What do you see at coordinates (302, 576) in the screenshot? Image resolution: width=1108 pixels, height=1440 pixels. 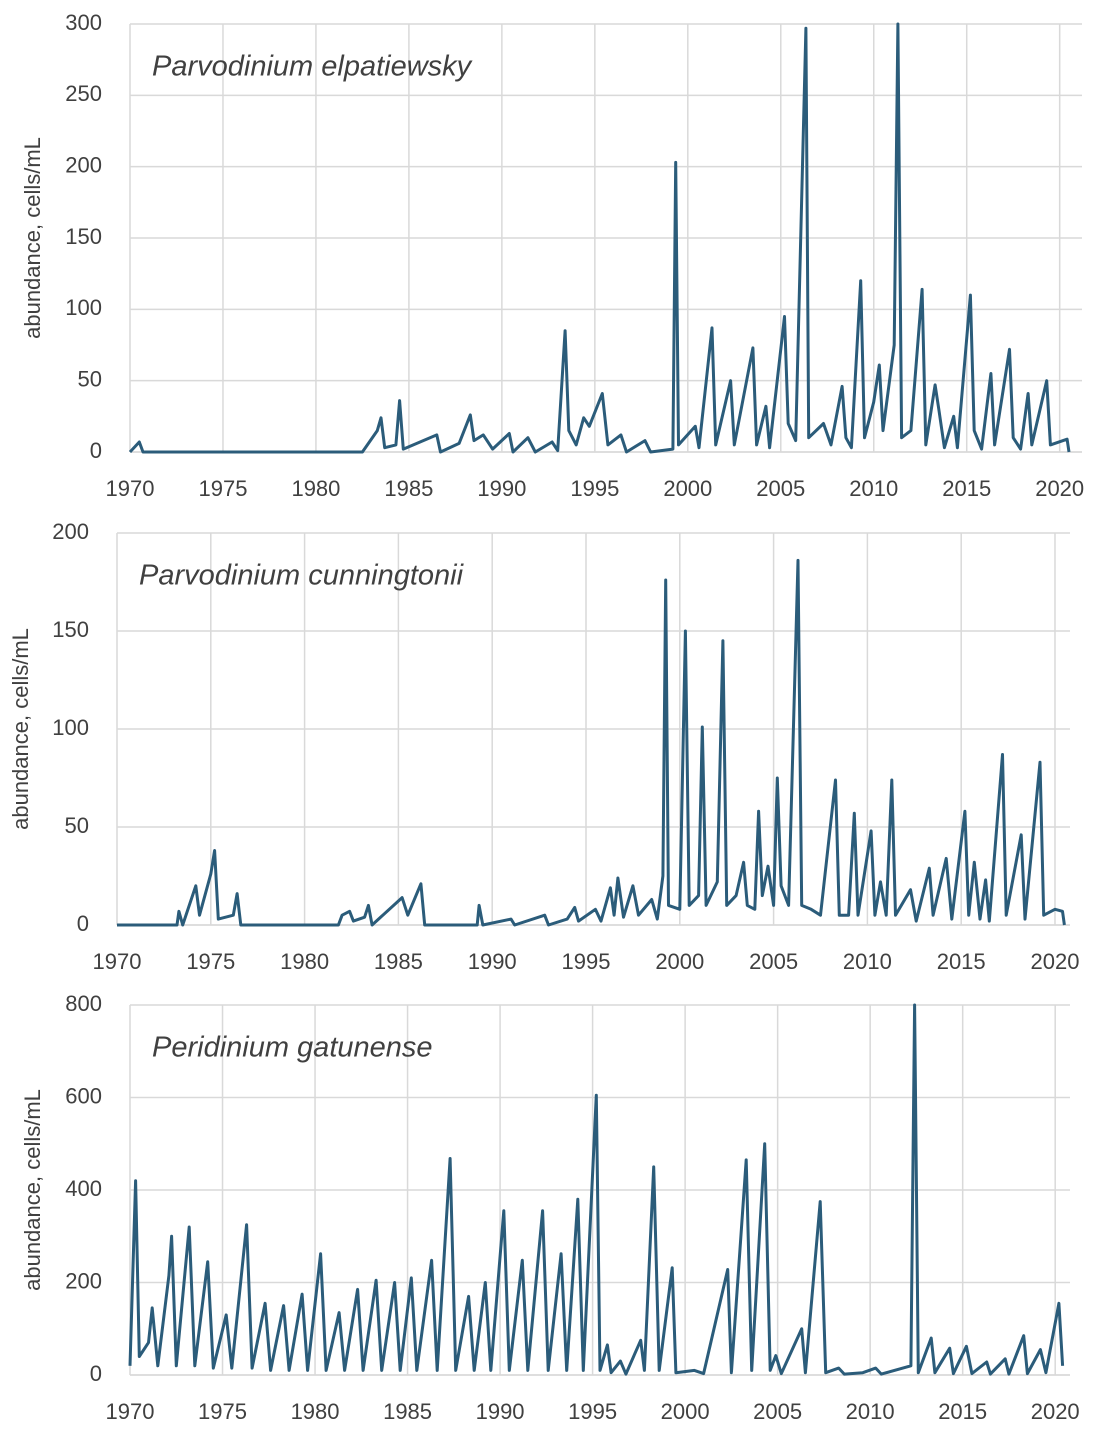 I see `chart-title: Parvodinium cunningtonii` at bounding box center [302, 576].